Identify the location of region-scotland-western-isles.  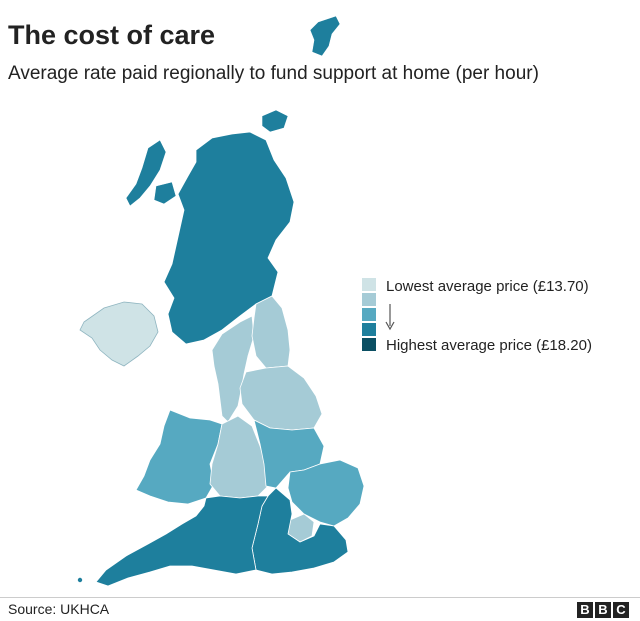
(146, 173).